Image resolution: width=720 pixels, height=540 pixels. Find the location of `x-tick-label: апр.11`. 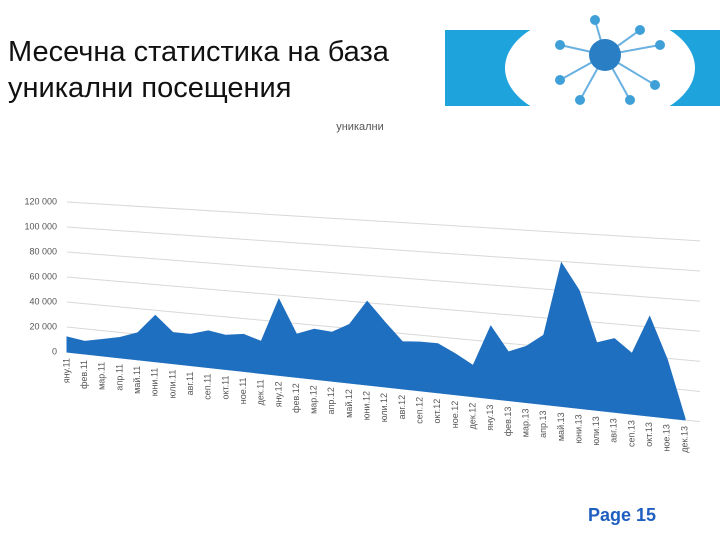

x-tick-label: апр.11 is located at coordinates (119, 377).